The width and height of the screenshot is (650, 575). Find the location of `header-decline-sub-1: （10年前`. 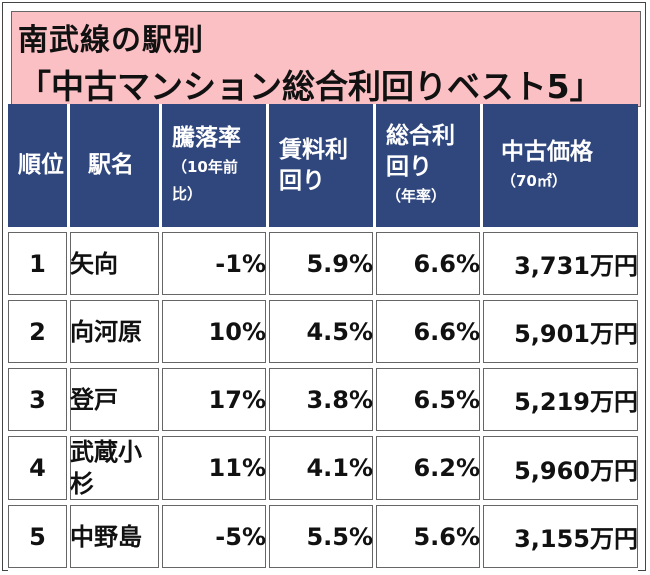

header-decline-sub-1: （10年前 is located at coordinates (205, 167).